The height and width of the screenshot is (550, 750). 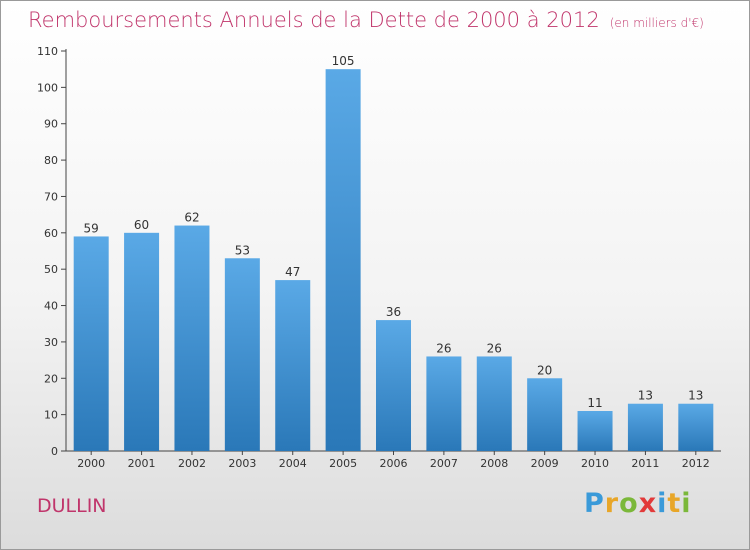 What do you see at coordinates (91, 463) in the screenshot?
I see `x-tick-label: 2000` at bounding box center [91, 463].